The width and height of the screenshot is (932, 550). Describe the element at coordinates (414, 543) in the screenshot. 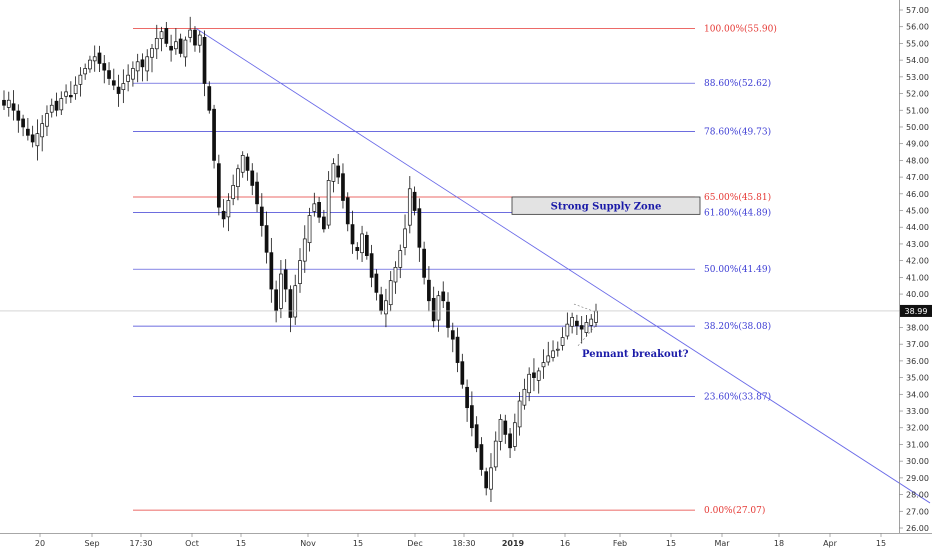

I see `time-tick-label: Dec` at that location.